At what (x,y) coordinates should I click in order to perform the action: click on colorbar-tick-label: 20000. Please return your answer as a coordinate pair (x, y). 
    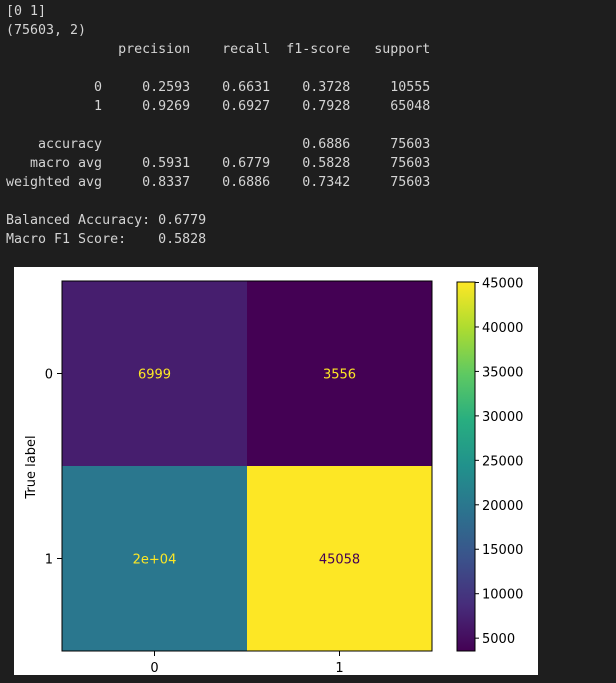
    Looking at the image, I should click on (502, 506).